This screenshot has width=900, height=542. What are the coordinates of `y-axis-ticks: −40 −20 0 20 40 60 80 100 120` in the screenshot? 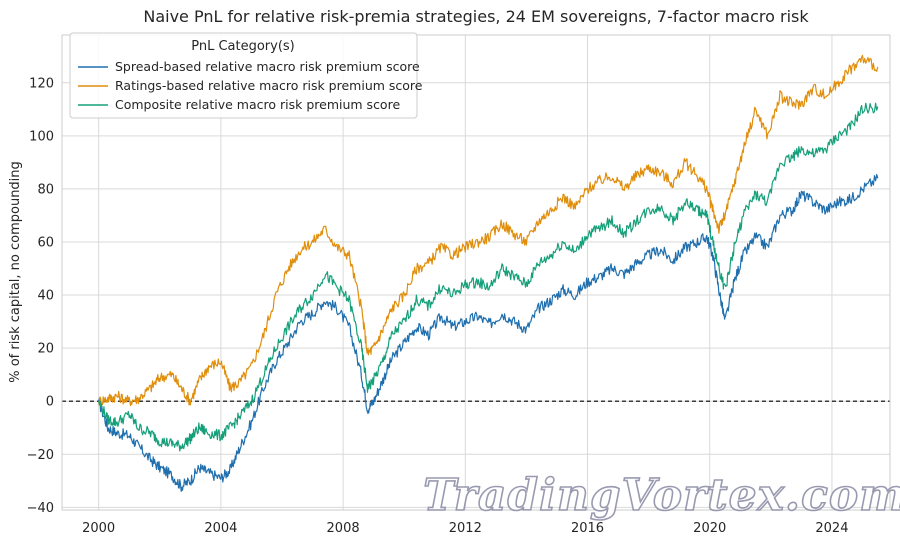 It's located at (40, 296).